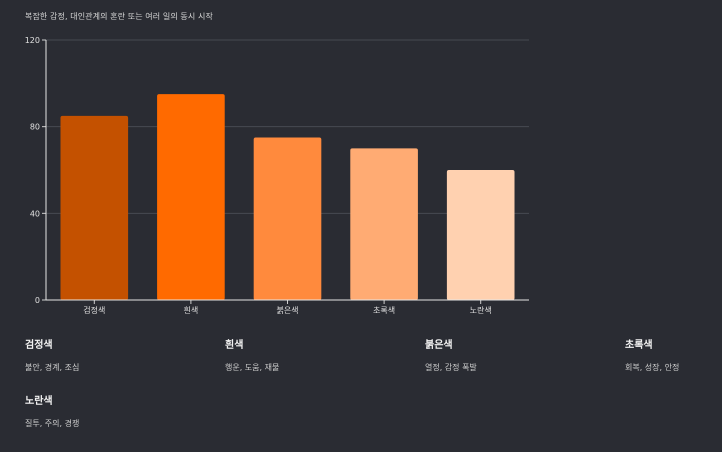 The image size is (722, 452). What do you see at coordinates (384, 310) in the screenshot?
I see `x-tick-label: 초록색` at bounding box center [384, 310].